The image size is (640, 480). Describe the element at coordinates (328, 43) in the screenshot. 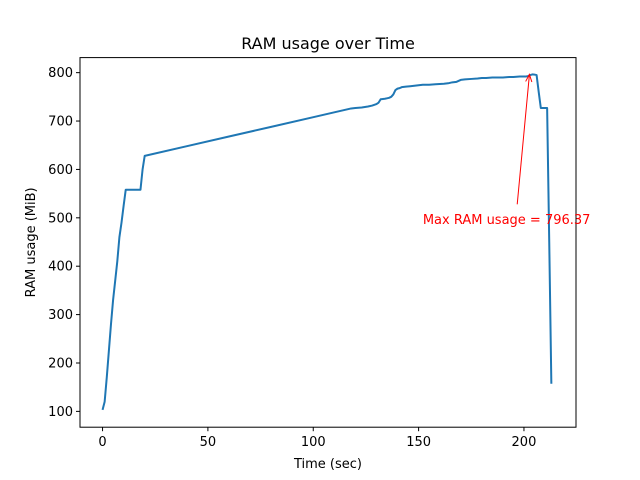

I see `chart-title: RAM usage over Time` at that location.